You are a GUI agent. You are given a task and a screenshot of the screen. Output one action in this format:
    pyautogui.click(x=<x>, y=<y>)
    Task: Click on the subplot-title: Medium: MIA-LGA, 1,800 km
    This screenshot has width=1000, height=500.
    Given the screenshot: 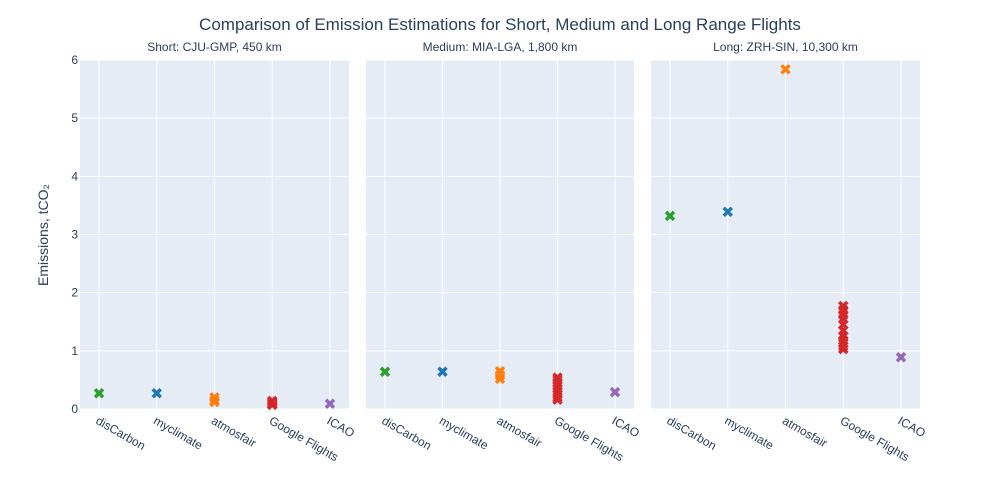 What is the action you would take?
    pyautogui.click(x=500, y=47)
    